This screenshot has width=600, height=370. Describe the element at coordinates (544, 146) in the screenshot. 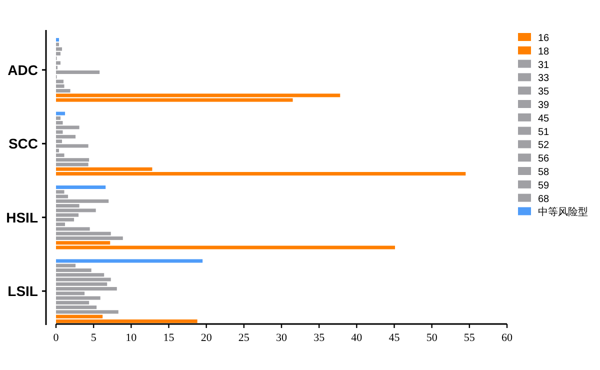

I see `legend-label: 52` at that location.